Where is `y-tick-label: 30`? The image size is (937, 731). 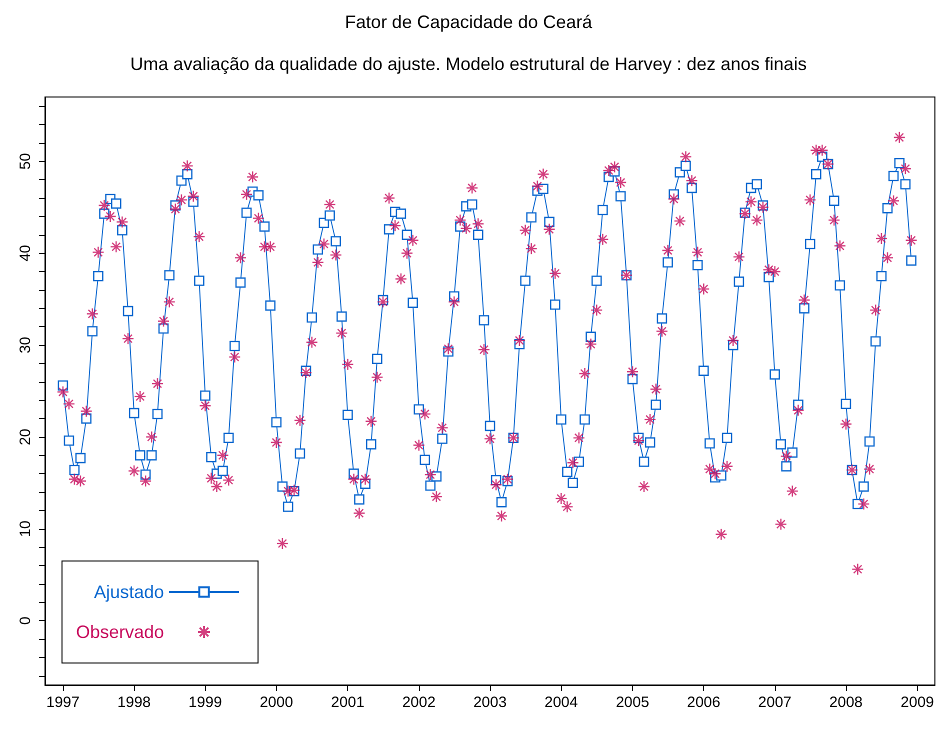 y-tick-label: 30 is located at coordinates (25, 345).